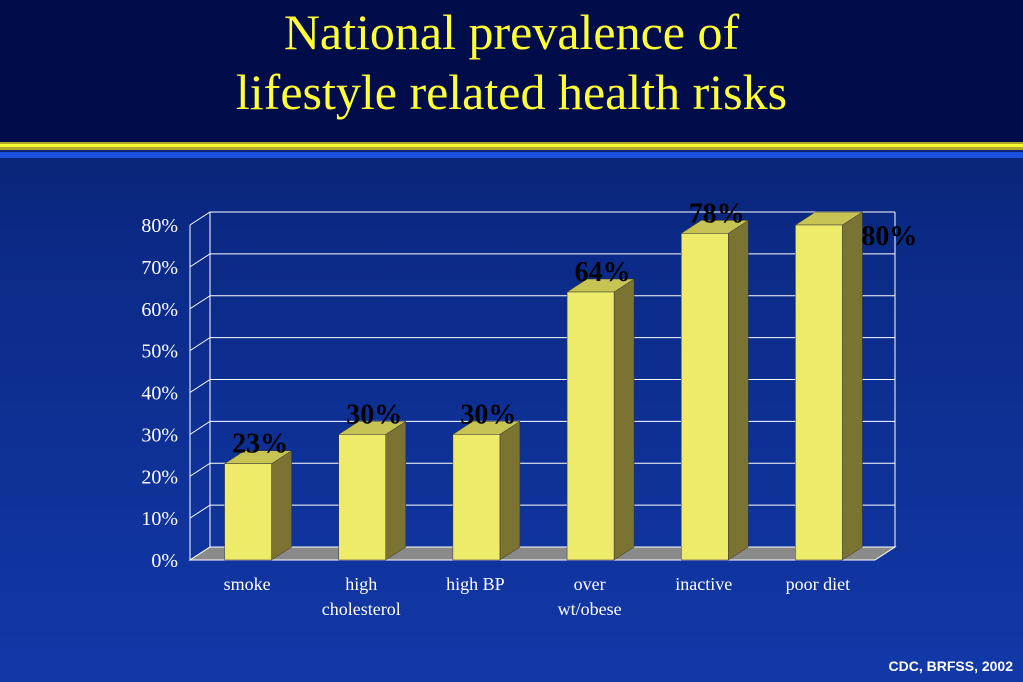  I want to click on data-label: 80%, so click(889, 236).